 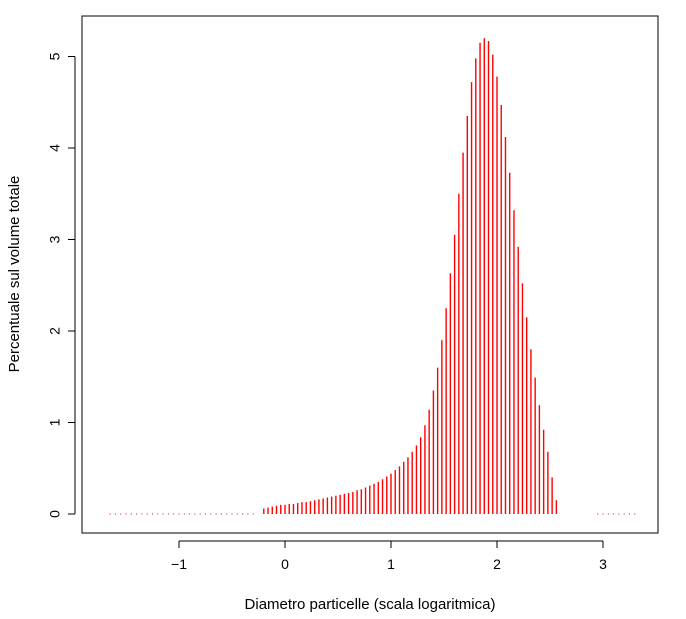 I want to click on y-tick-label: 0, so click(x=55, y=514).